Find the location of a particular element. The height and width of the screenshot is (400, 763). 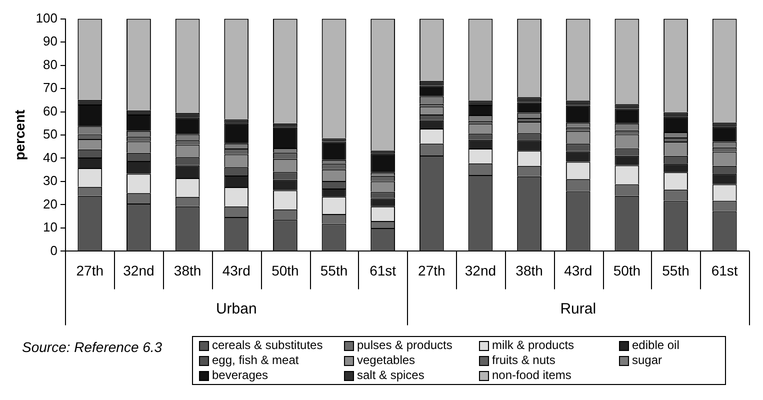

legend-label: pulses & products is located at coordinates (404, 345).